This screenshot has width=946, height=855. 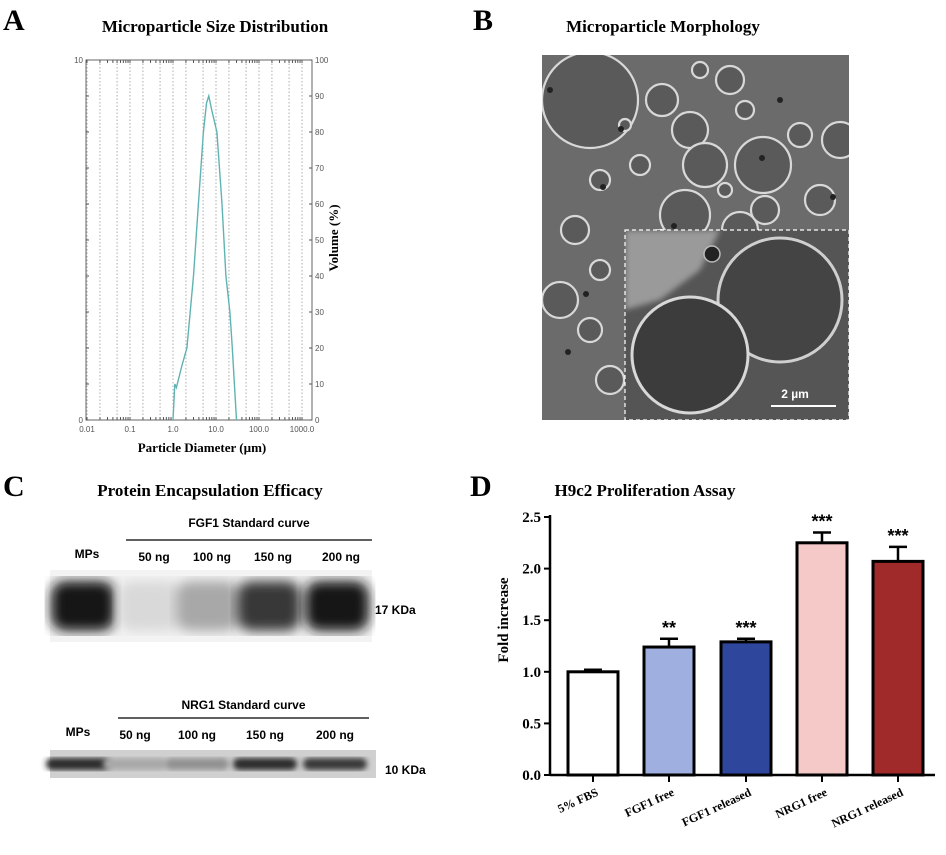 I want to click on bar-5-fbs, so click(x=593, y=723).